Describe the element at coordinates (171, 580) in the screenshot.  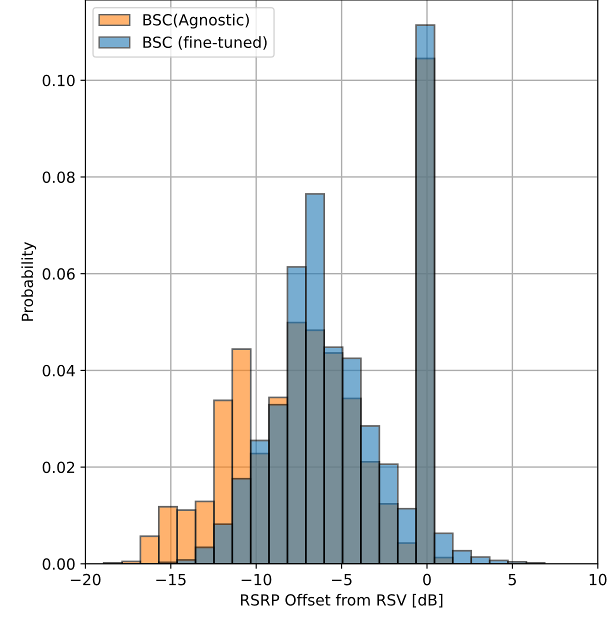
I see `x-tick-label: −15` at that location.